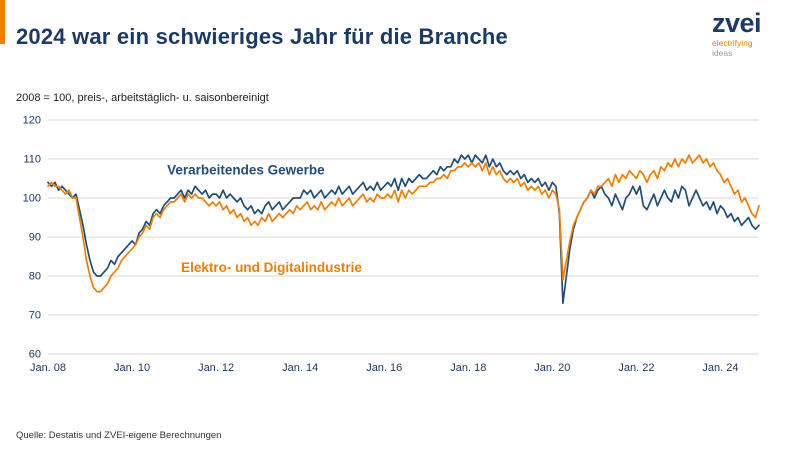  Describe the element at coordinates (384, 368) in the screenshot. I see `x-tick-label: Jan. 16` at that location.